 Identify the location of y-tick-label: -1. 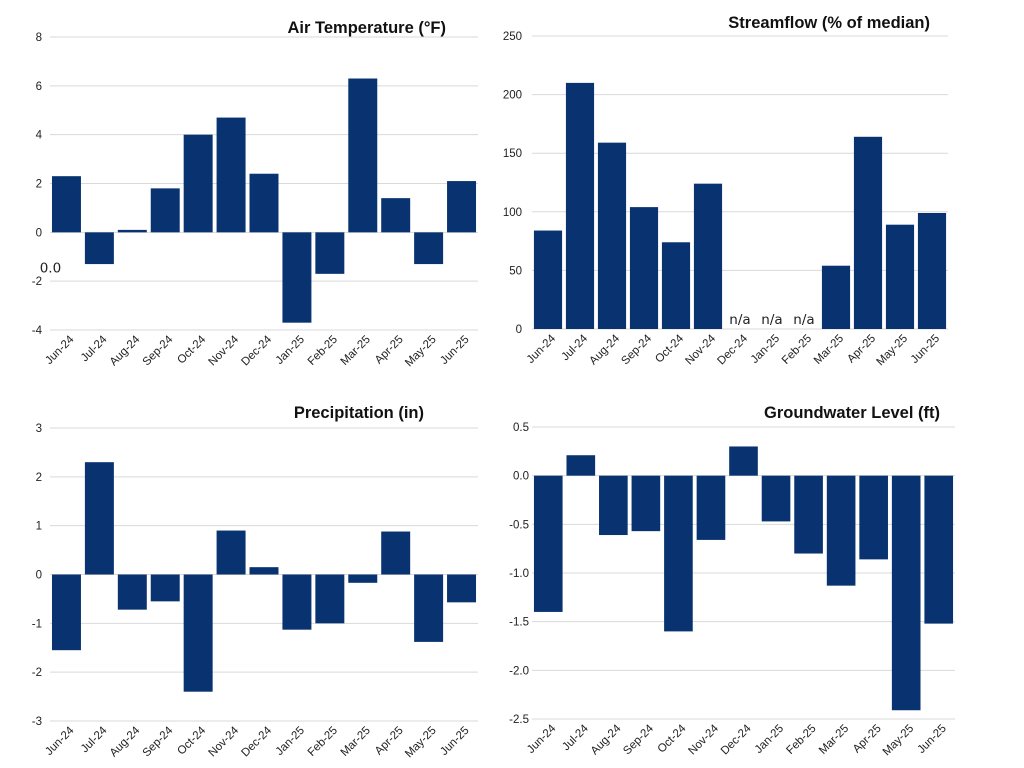
(37, 624).